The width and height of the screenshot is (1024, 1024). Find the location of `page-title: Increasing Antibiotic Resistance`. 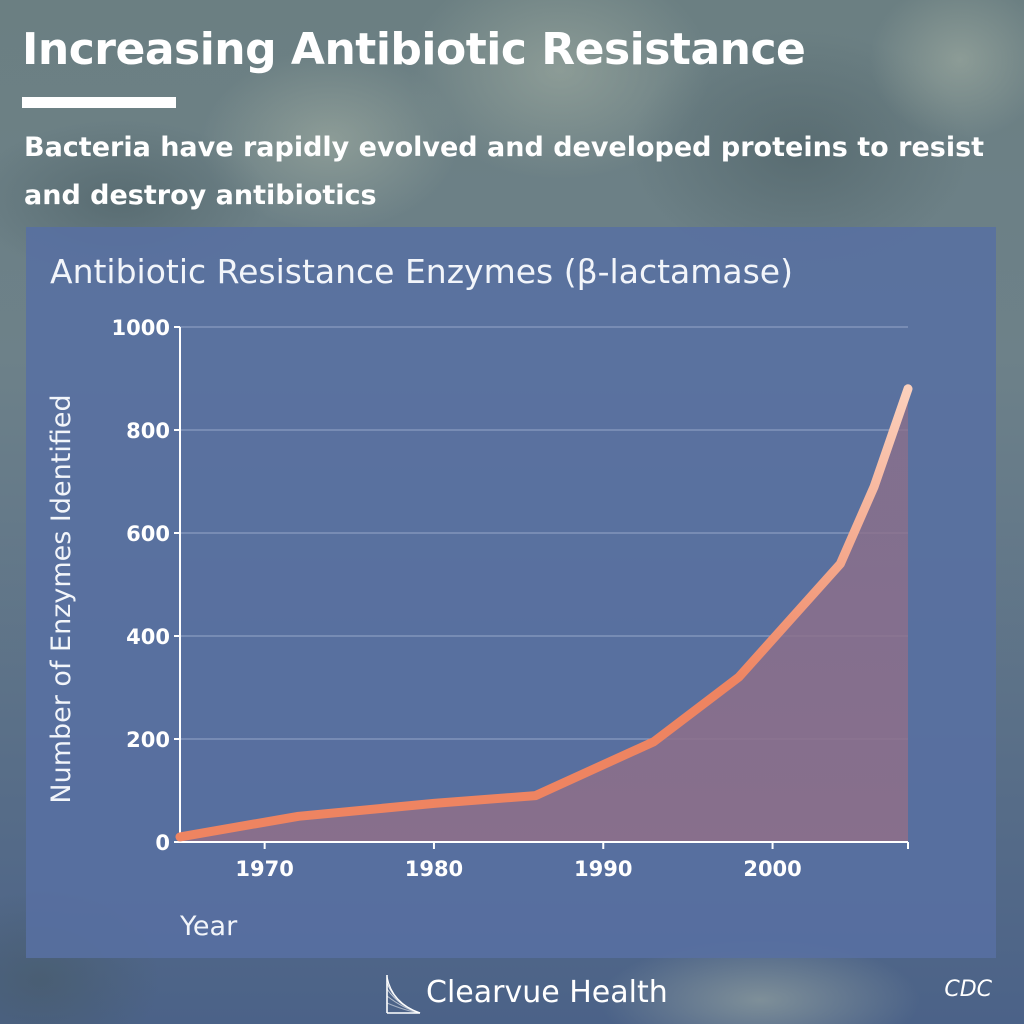

page-title: Increasing Antibiotic Resistance is located at coordinates (414, 49).